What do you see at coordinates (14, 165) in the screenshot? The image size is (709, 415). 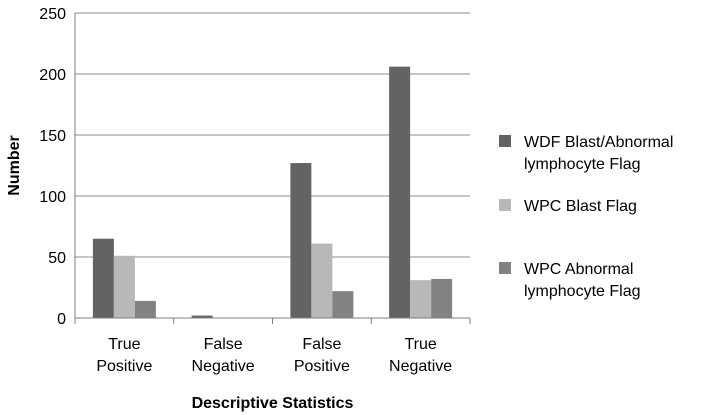 I see `y-axis-title: Number` at bounding box center [14, 165].